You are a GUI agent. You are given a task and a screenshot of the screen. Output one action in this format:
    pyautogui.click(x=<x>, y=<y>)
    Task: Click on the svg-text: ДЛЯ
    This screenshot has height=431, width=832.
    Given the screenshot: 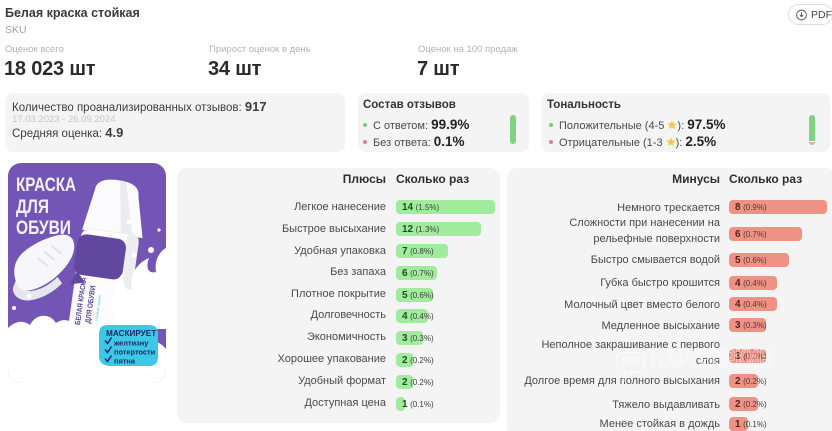 What is the action you would take?
    pyautogui.click(x=32, y=207)
    